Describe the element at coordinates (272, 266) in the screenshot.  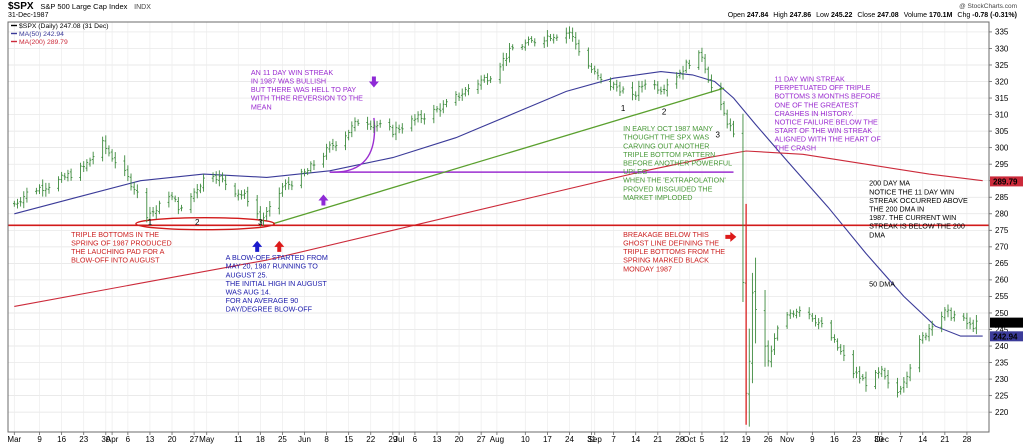
I see `annotation-line: MAY 20, 1987 RUNNING TO` at that location.